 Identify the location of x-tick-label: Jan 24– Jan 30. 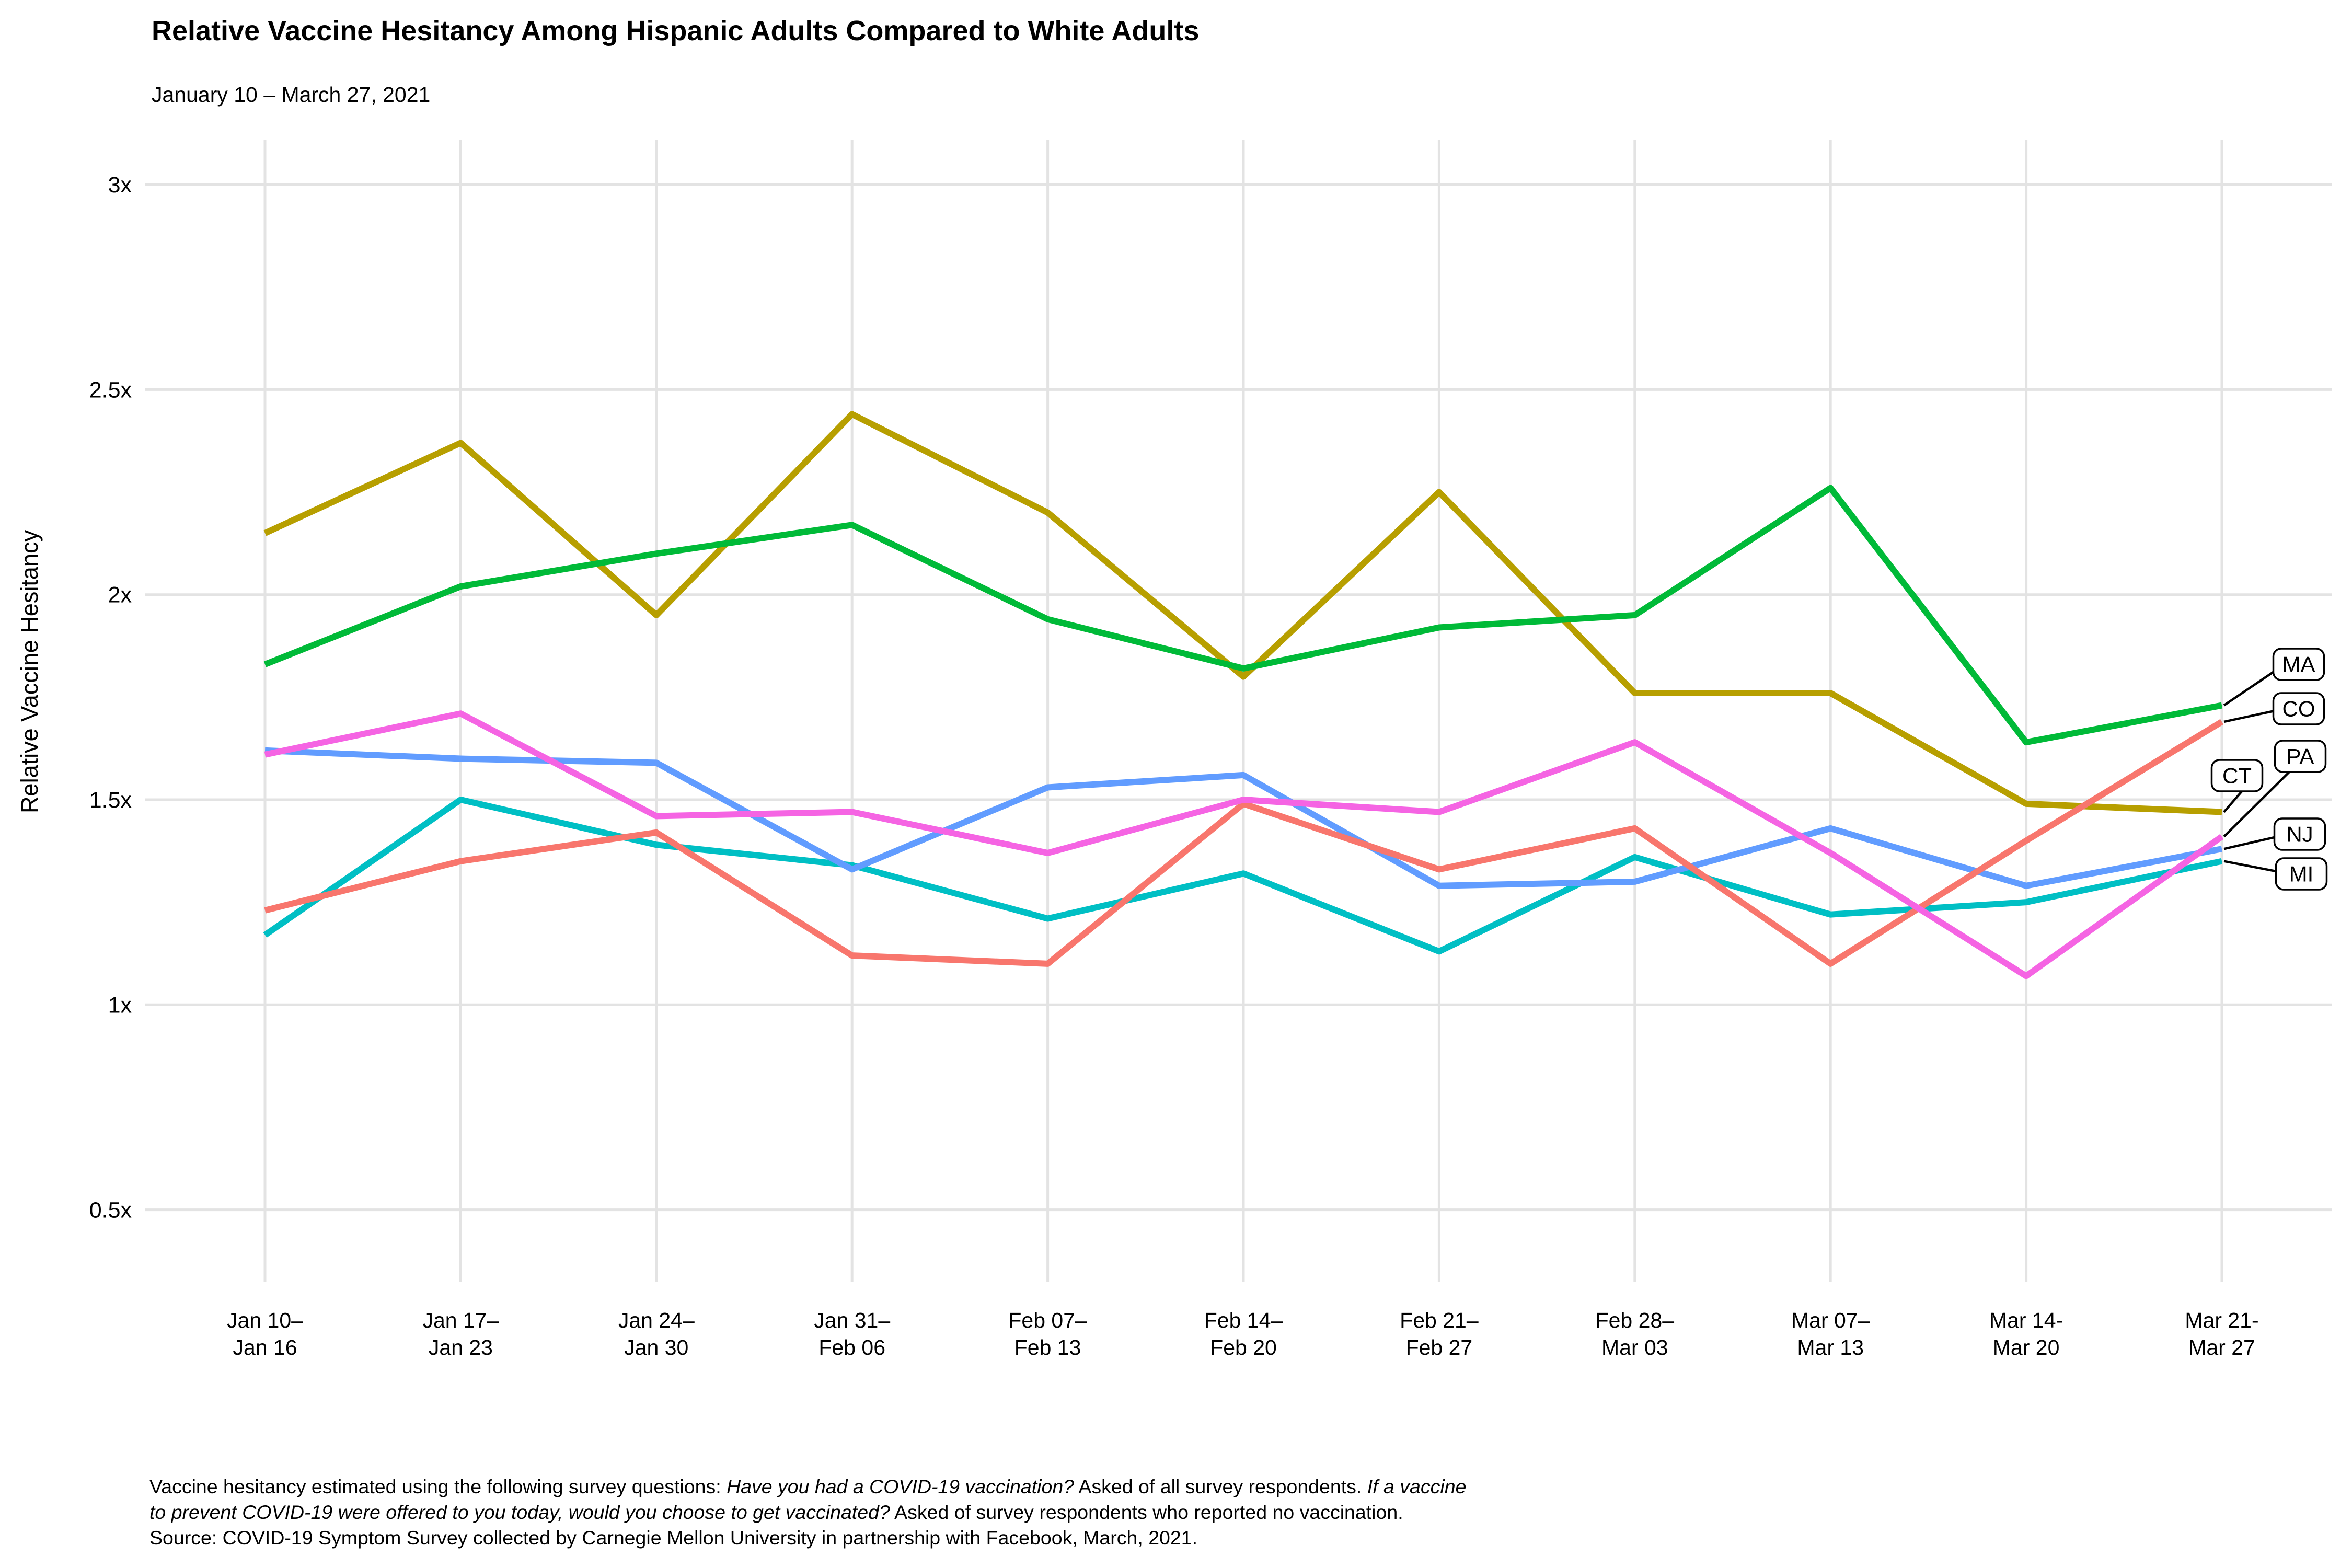
(656, 1333).